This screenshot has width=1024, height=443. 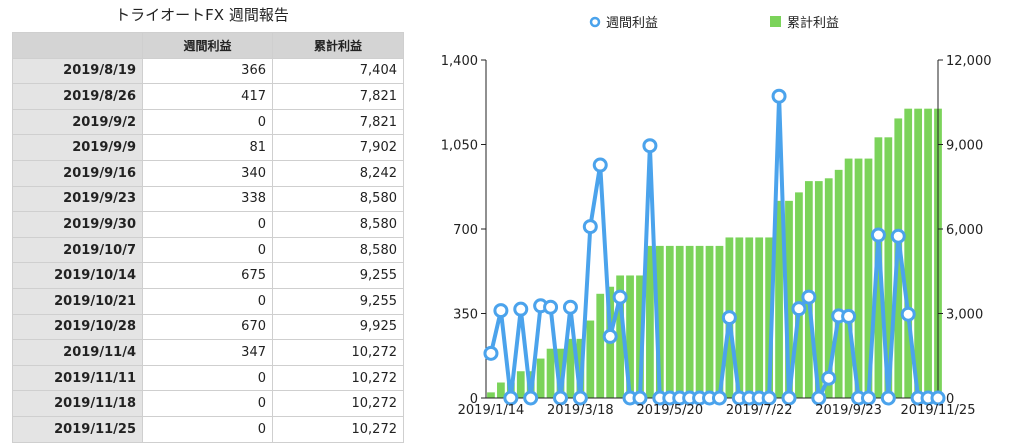 I want to click on table-row: 2019/9/2 0 7,821, so click(x=208, y=122).